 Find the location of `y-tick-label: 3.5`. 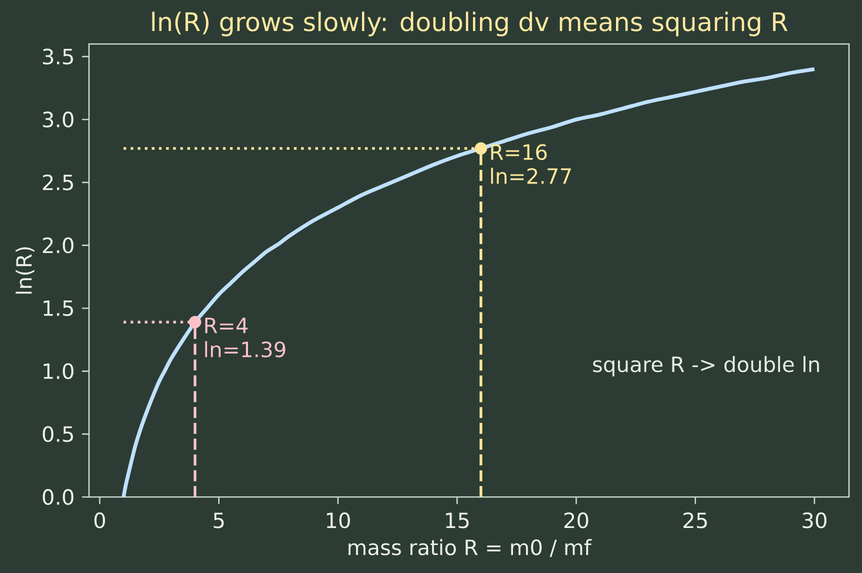

y-tick-label: 3.5 is located at coordinates (57, 56).